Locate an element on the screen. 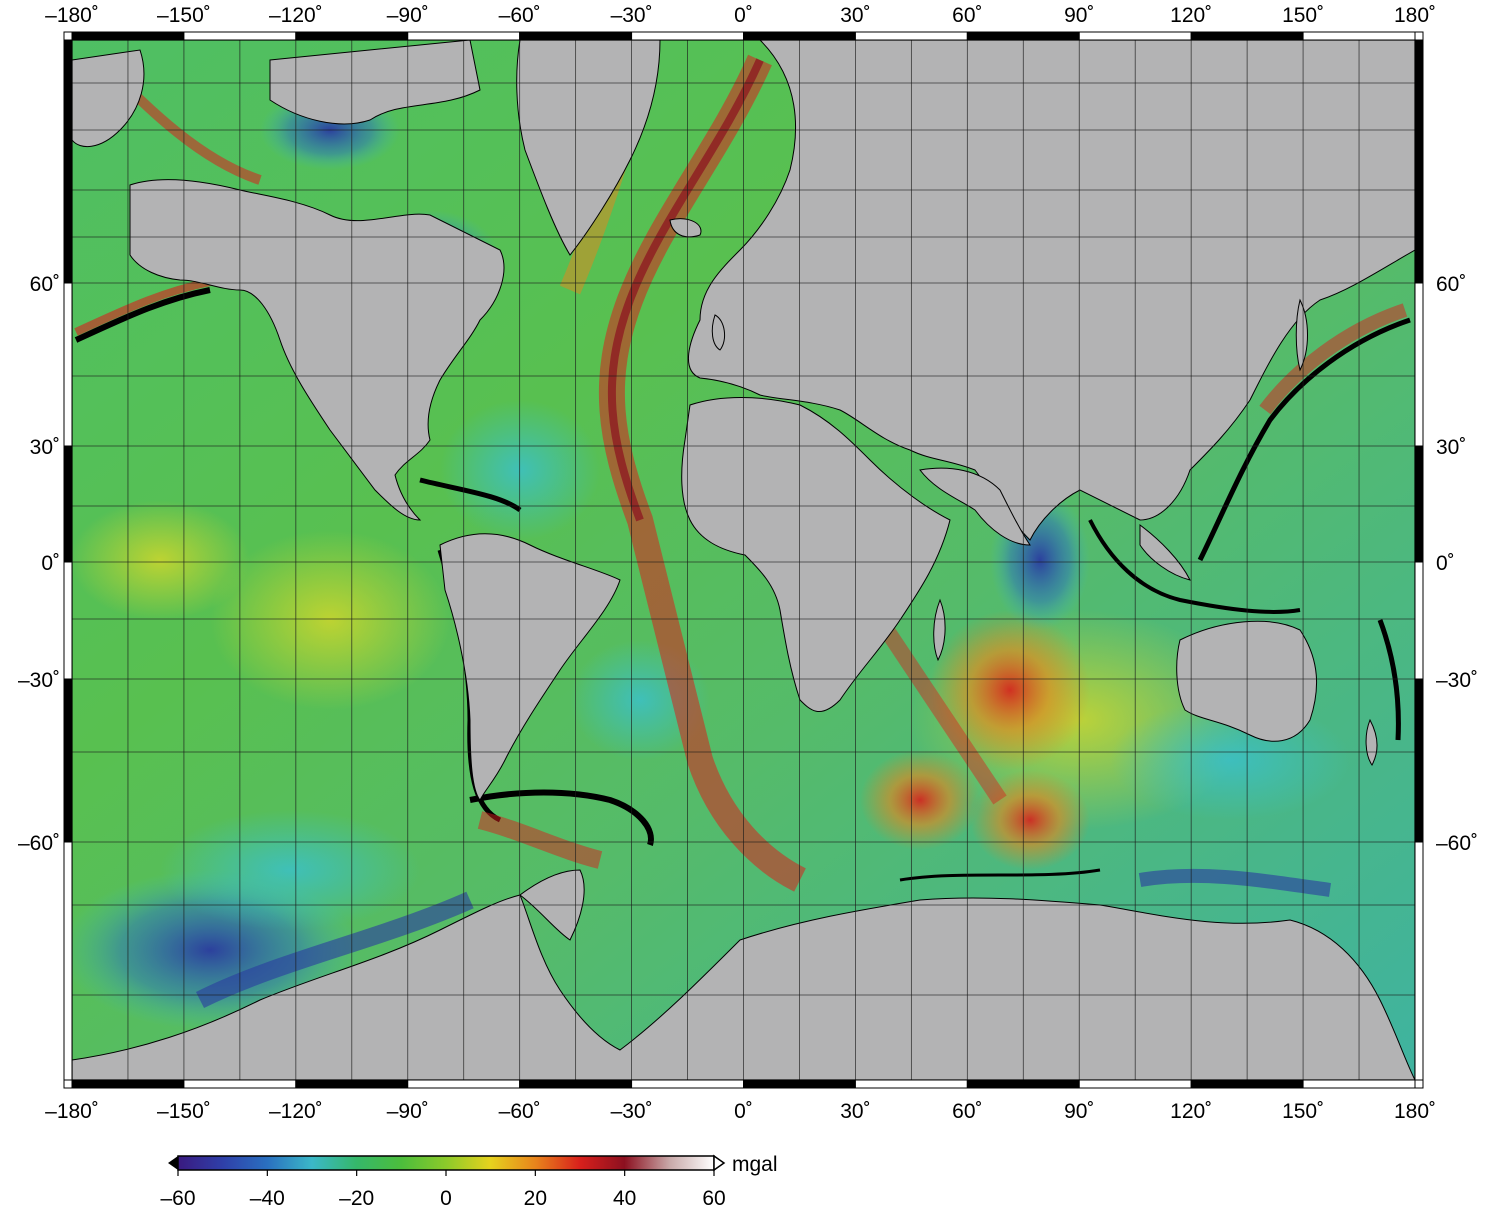 This screenshot has width=1488, height=1212. latitude-label-left: 60˚ is located at coordinates (45, 284).